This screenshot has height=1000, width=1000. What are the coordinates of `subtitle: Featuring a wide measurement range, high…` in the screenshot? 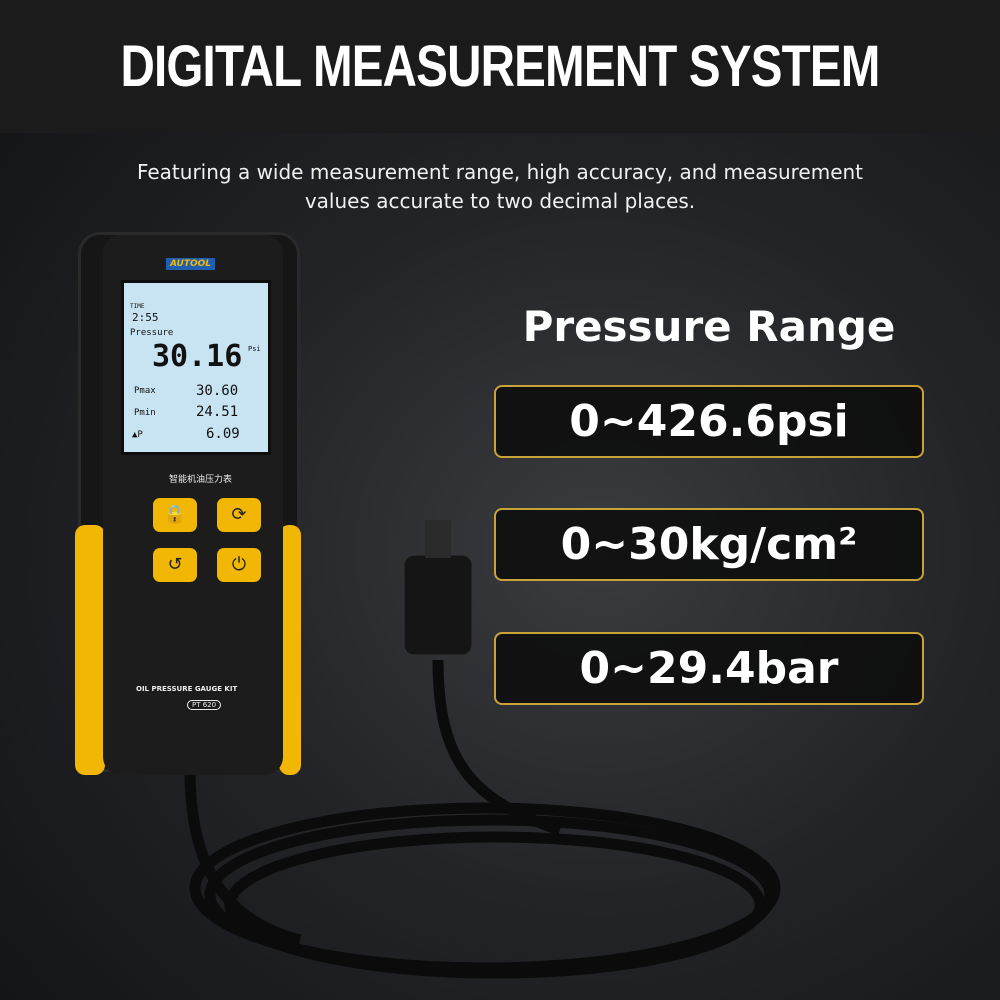 It's located at (500, 187).